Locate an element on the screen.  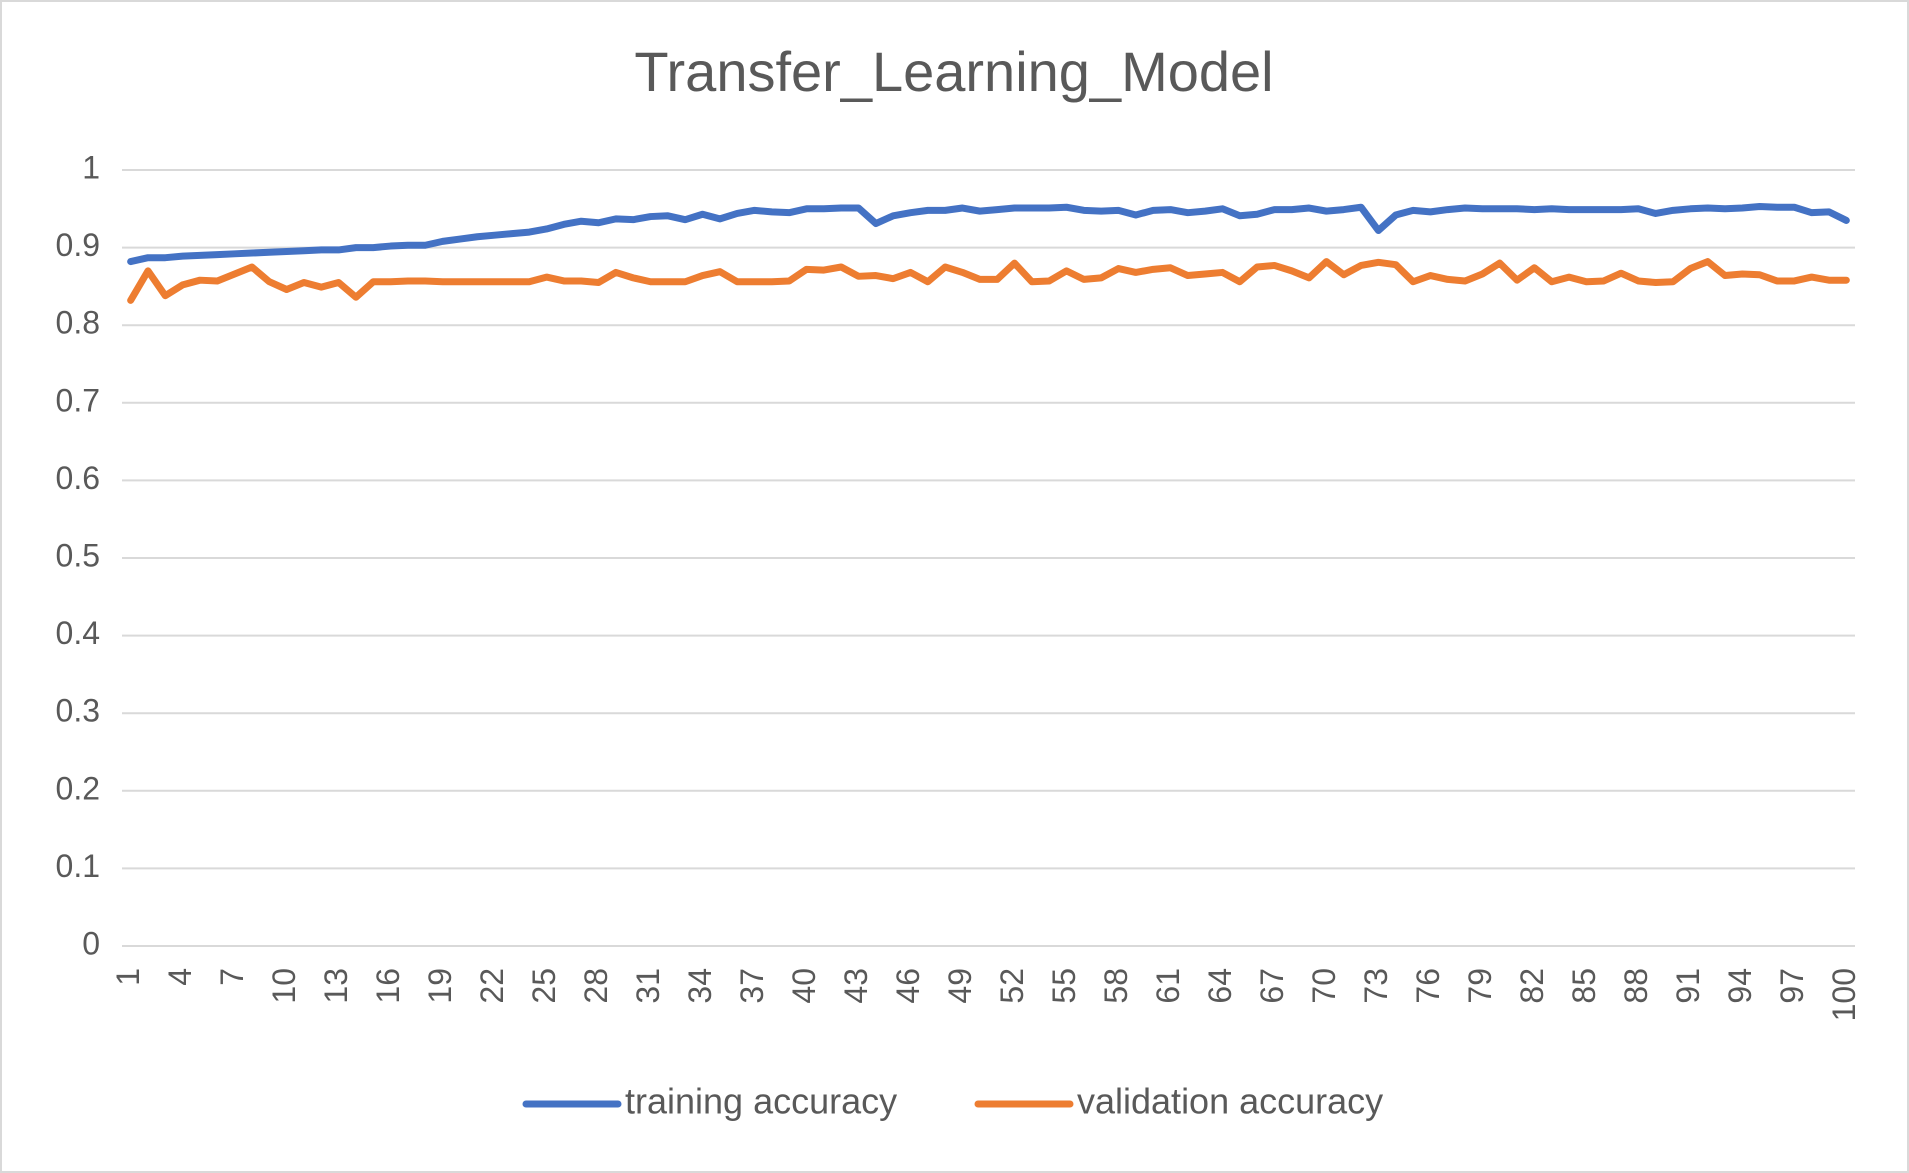
y-tick-label: 0.8 is located at coordinates (78, 323).